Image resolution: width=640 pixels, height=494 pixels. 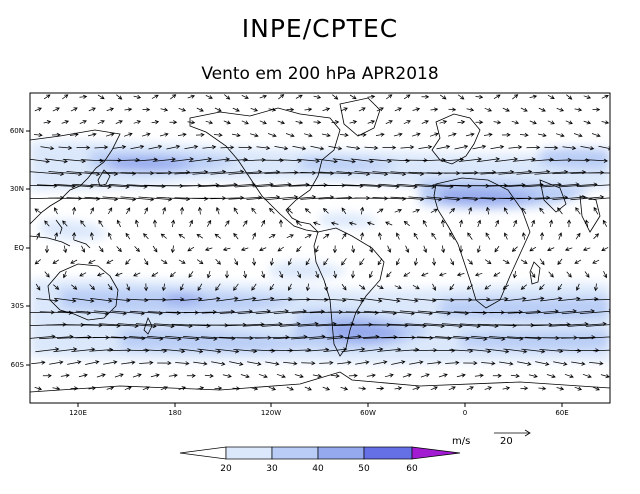 I want to click on reference-vector: m/s 20, so click(x=491, y=438).